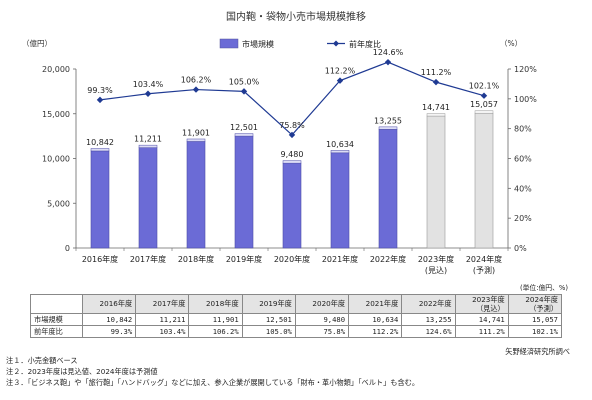 Image resolution: width=592 pixels, height=400 pixels. Describe the element at coordinates (543, 308) in the screenshot. I see `table-header-line2: （予測）` at that location.